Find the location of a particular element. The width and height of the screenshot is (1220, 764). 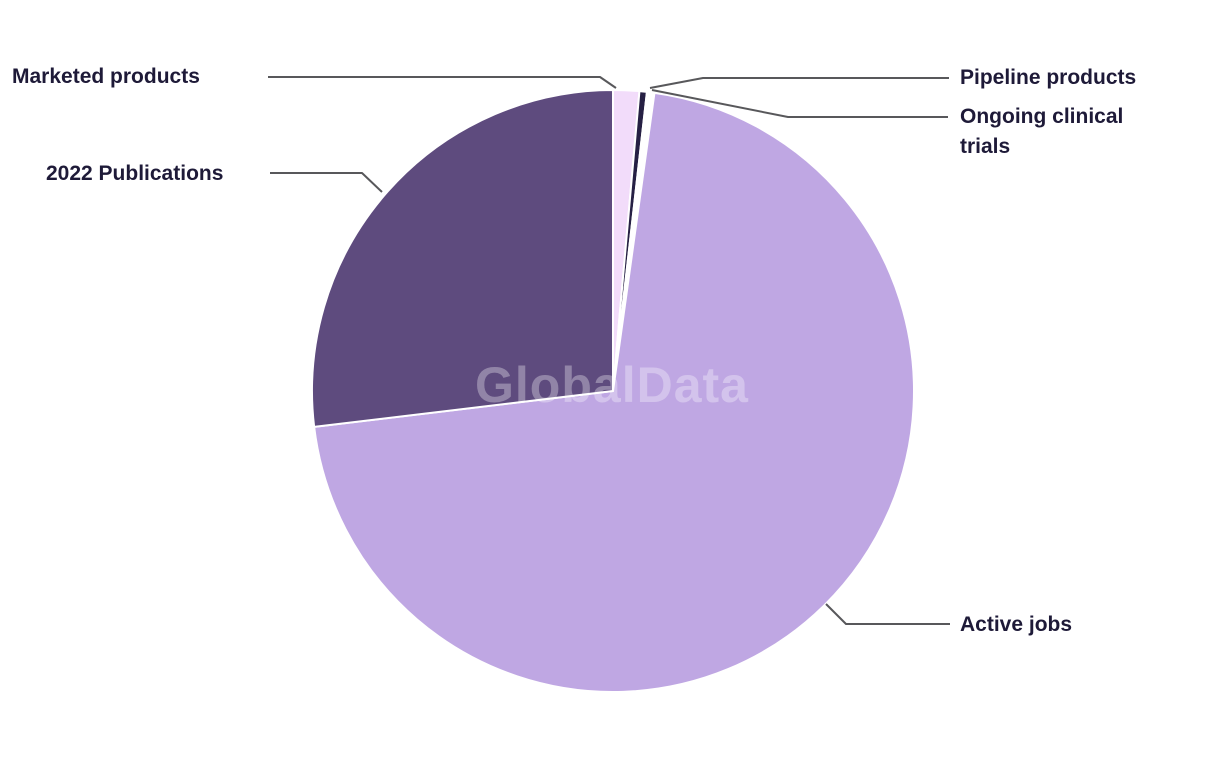

leader-line-ongoing-clinical-trials is located at coordinates (799, 103).